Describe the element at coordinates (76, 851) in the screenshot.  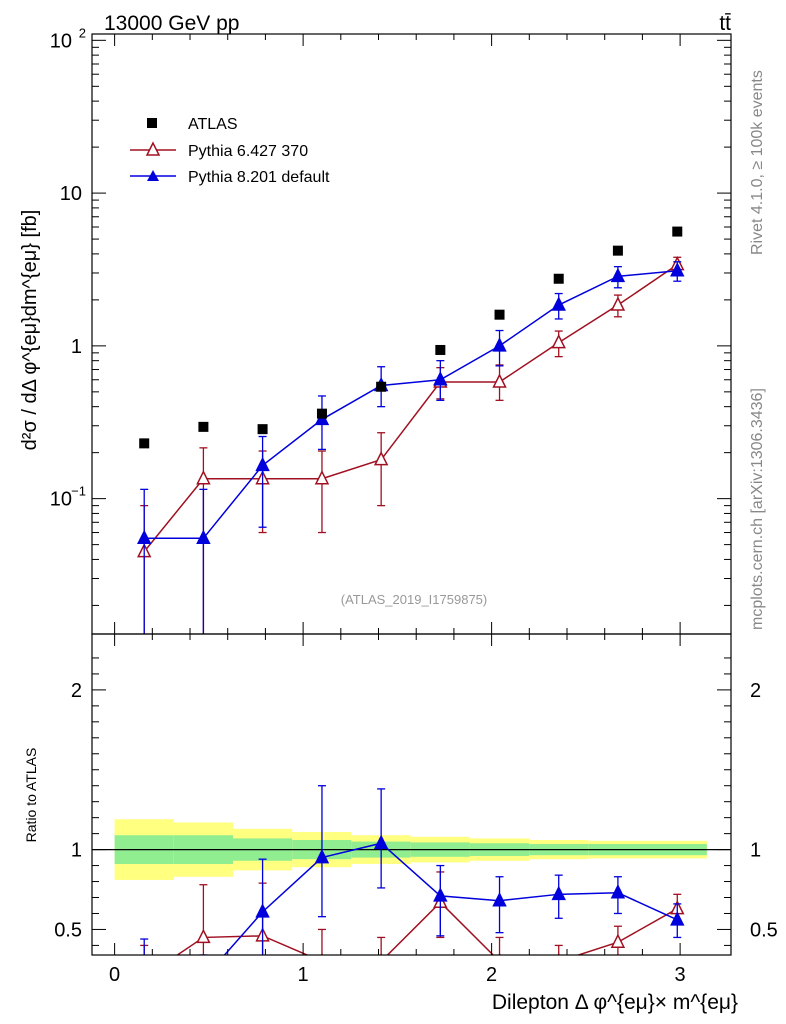
I see `ratio-tick-label-left: 1` at that location.